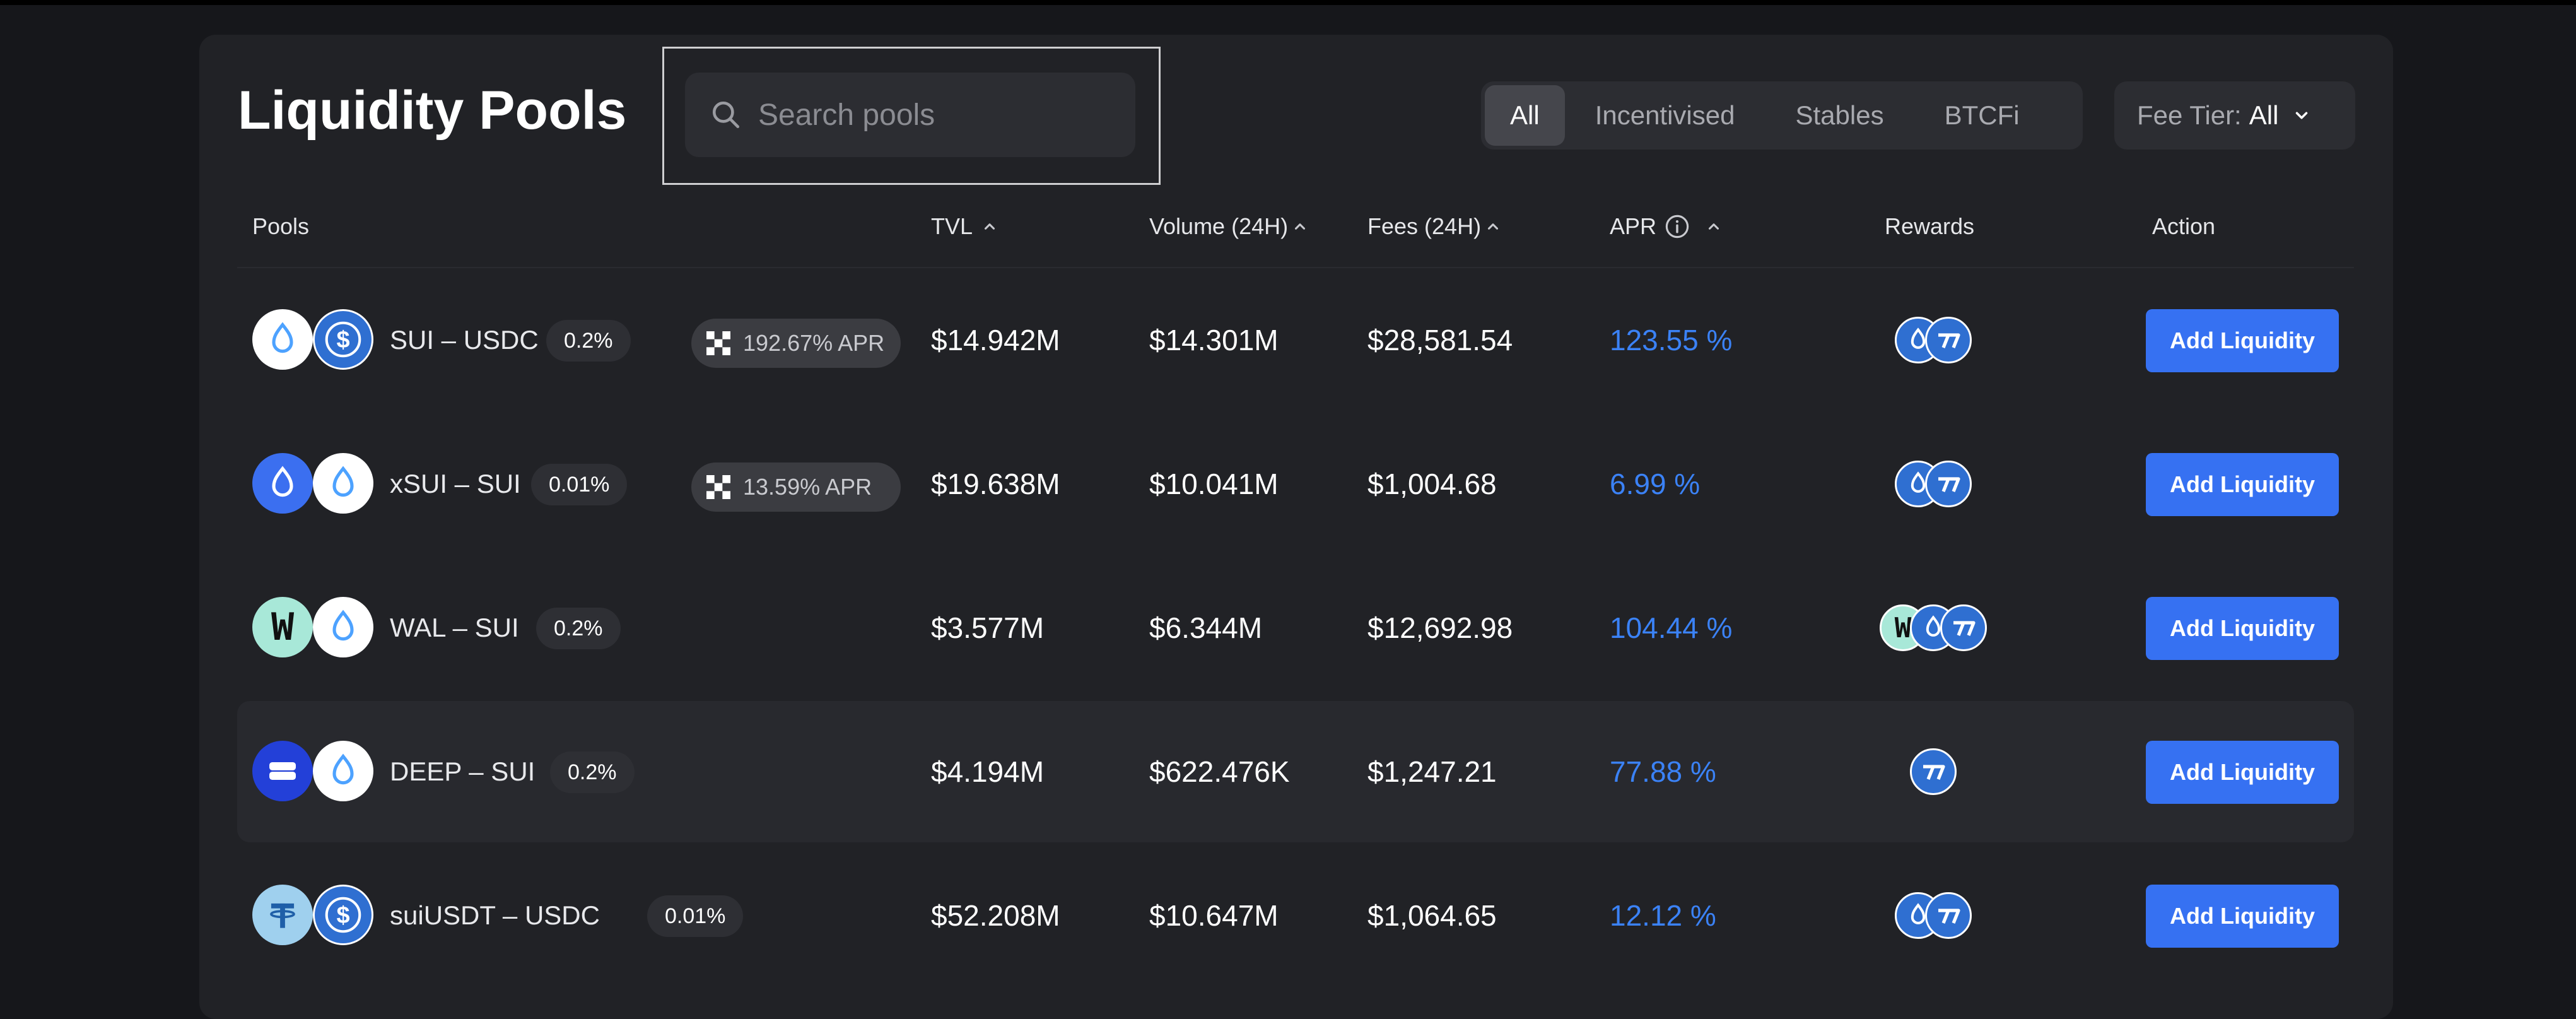 The height and width of the screenshot is (1019, 2576). Describe the element at coordinates (1214, 484) in the screenshot. I see `volume-value: $10.041M` at that location.